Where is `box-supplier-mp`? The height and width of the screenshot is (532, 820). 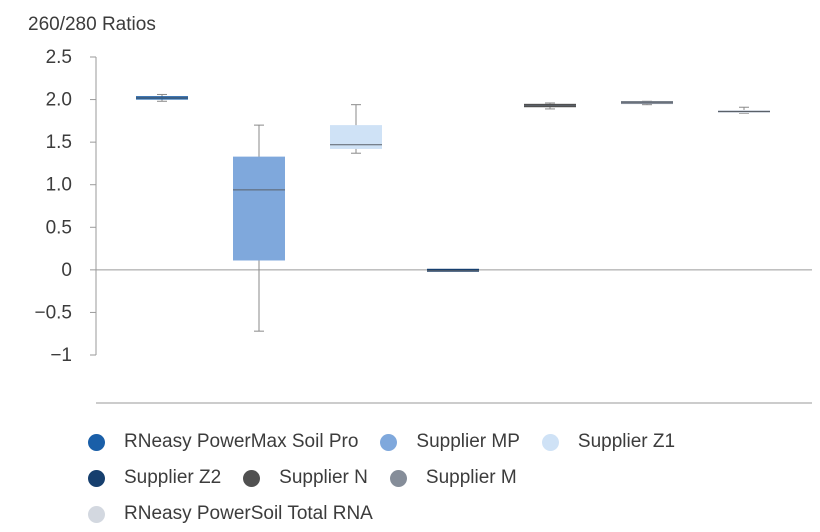
box-supplier-mp is located at coordinates (259, 228).